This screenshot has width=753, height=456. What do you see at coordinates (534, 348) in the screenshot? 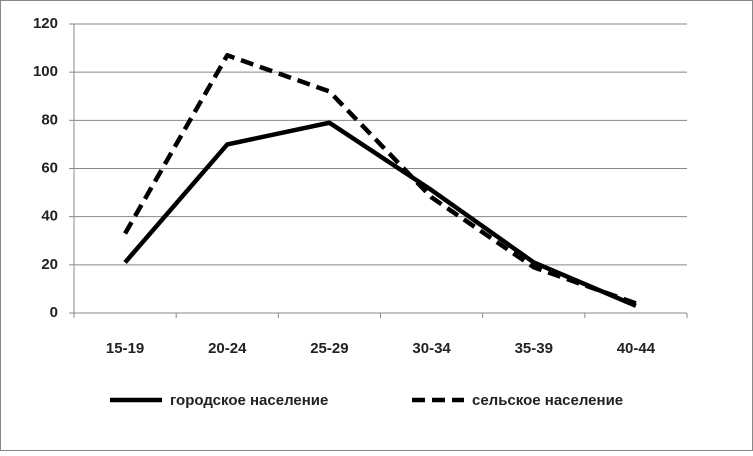
I see `x-tick-label: 35-39` at bounding box center [534, 348].